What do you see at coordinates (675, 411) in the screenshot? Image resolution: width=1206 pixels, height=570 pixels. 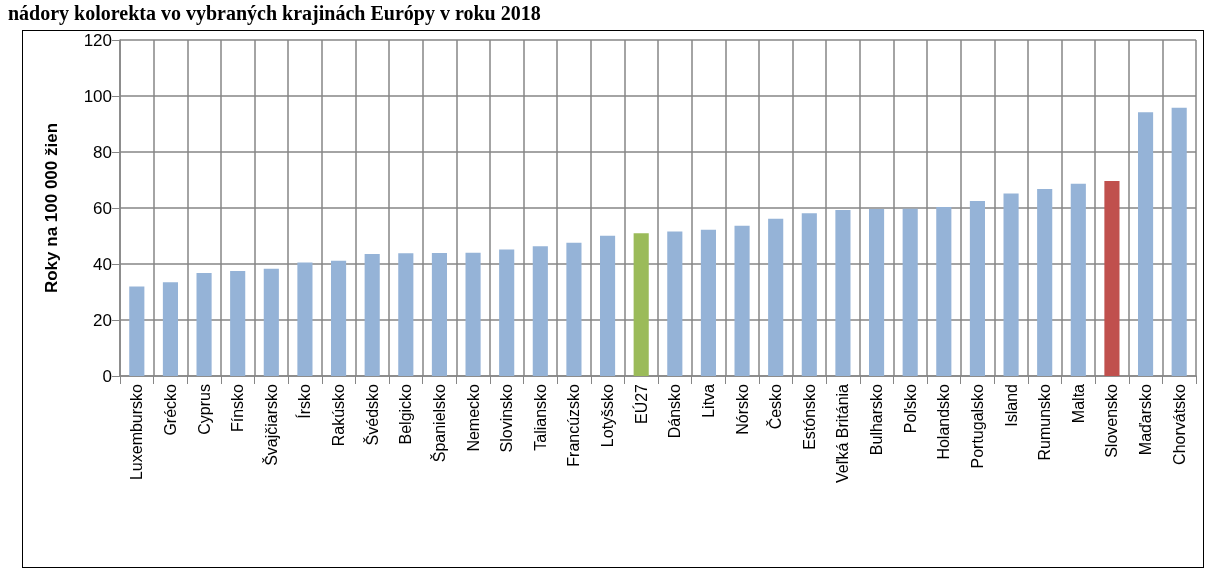 I see `x-tick-label: Dánsko` at bounding box center [675, 411].